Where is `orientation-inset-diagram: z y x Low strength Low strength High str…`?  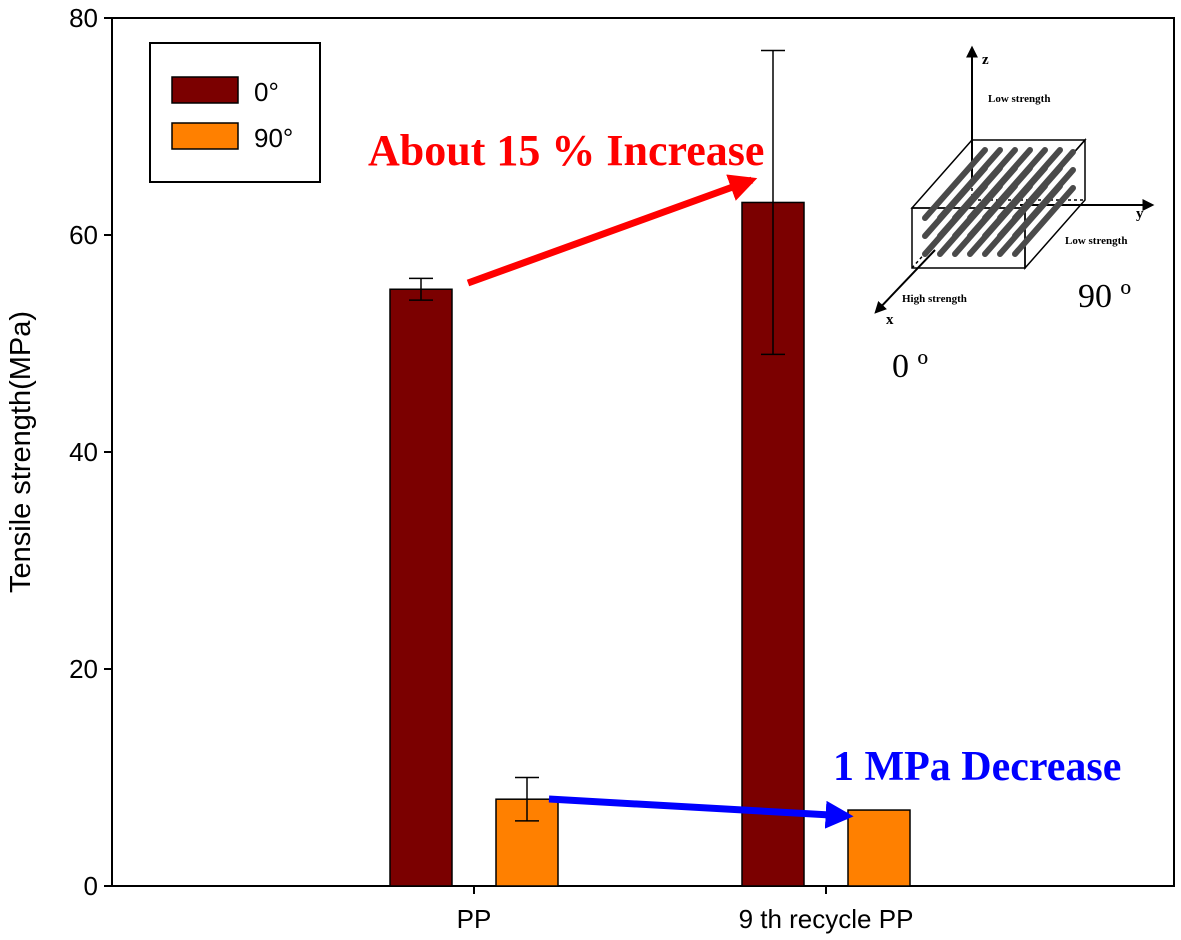 orientation-inset-diagram: z y x Low strength Low strength High str… is located at coordinates (1014, 215).